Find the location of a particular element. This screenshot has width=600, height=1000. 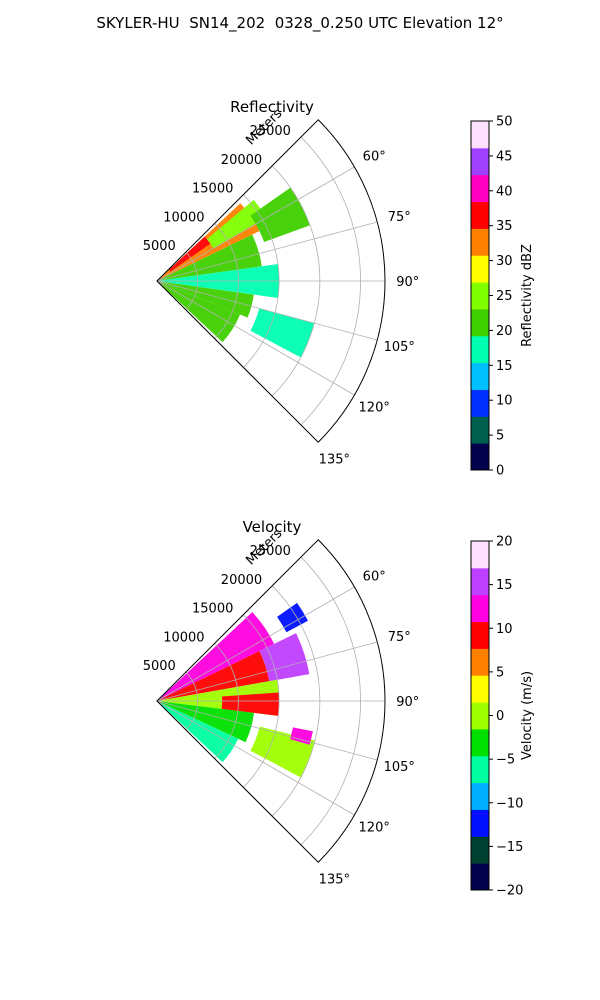

colorbar-label: Velocity (m/s) is located at coordinates (527, 715).